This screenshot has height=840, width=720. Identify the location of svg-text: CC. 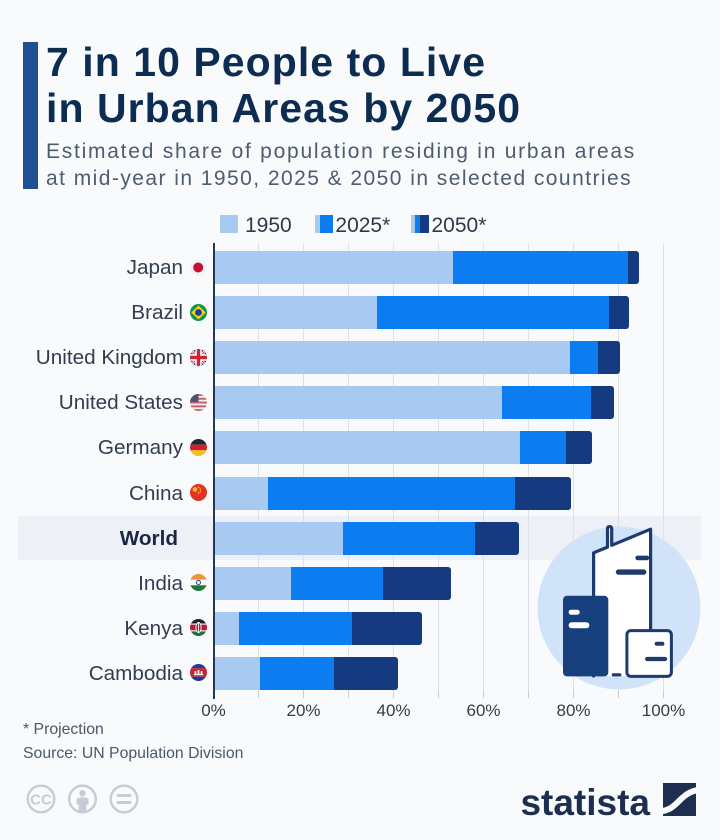
(41, 800).